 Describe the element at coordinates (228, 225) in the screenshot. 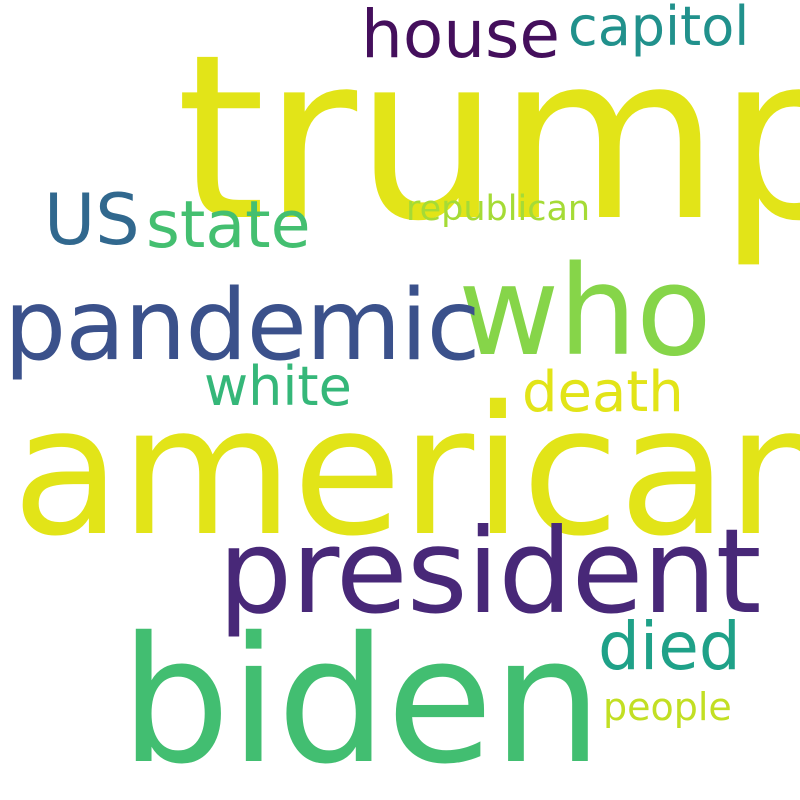

I see `word-state: state` at that location.